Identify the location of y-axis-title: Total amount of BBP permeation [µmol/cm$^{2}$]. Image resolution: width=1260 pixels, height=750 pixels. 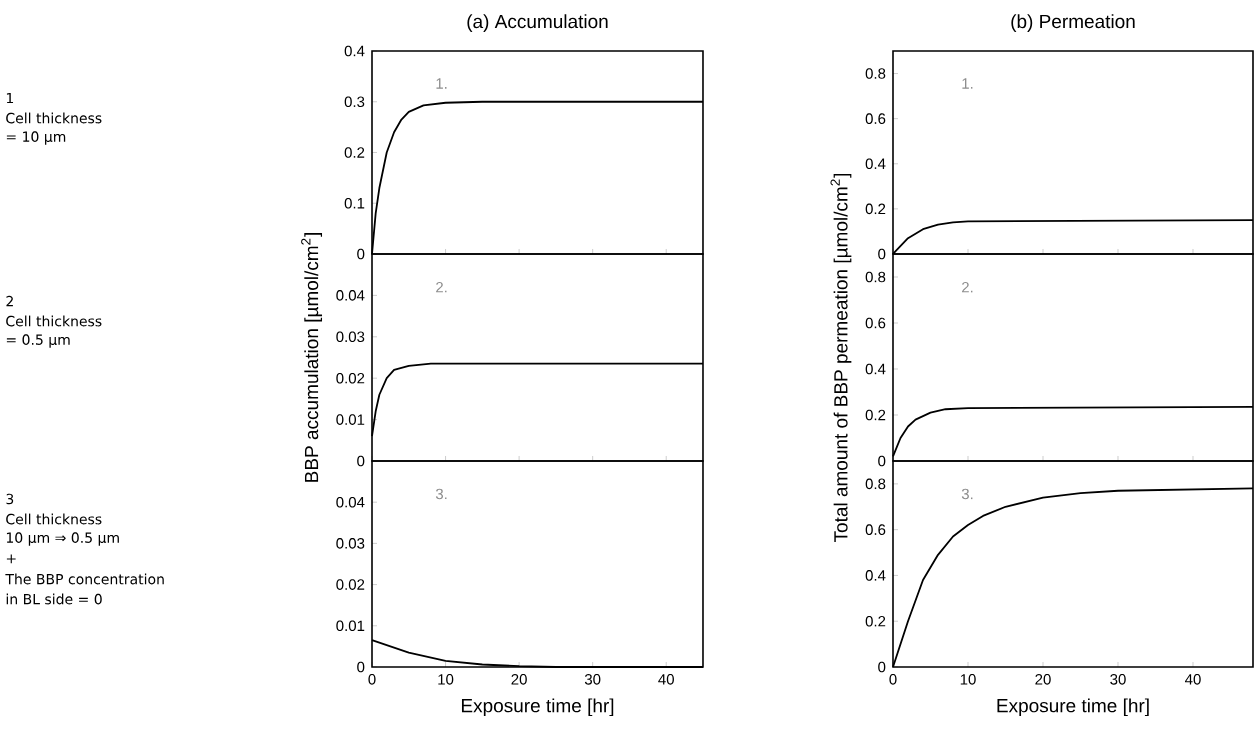
(841, 358).